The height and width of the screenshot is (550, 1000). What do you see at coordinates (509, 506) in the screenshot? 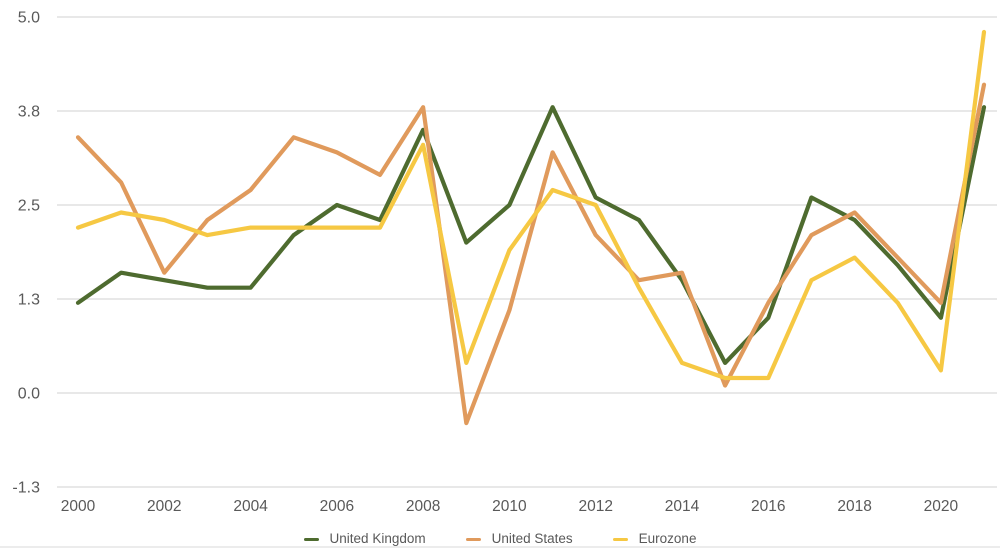
I see `x-tick-label: 2010` at bounding box center [509, 506].